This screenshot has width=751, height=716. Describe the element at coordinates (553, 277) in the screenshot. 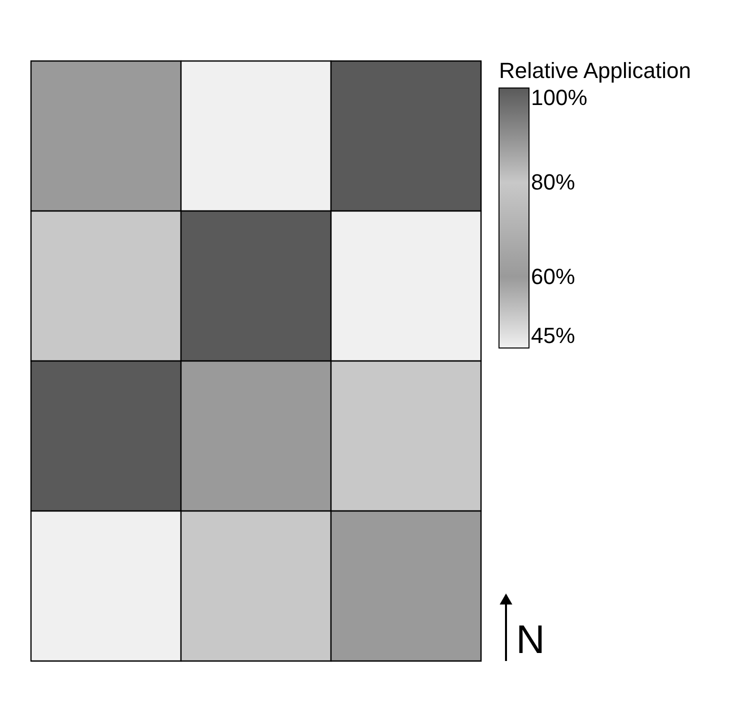

I see `color-bar-label: 60%` at that location.